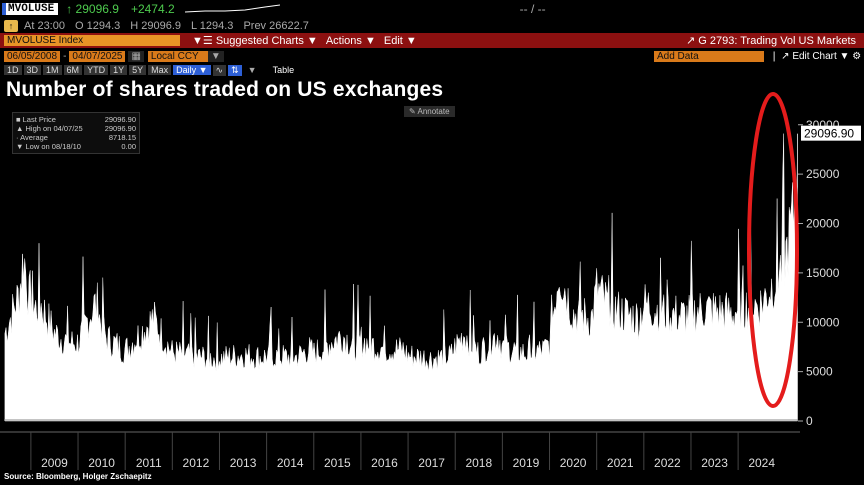  Describe the element at coordinates (152, 9) in the screenshot. I see `price-change: +2474.2` at that location.